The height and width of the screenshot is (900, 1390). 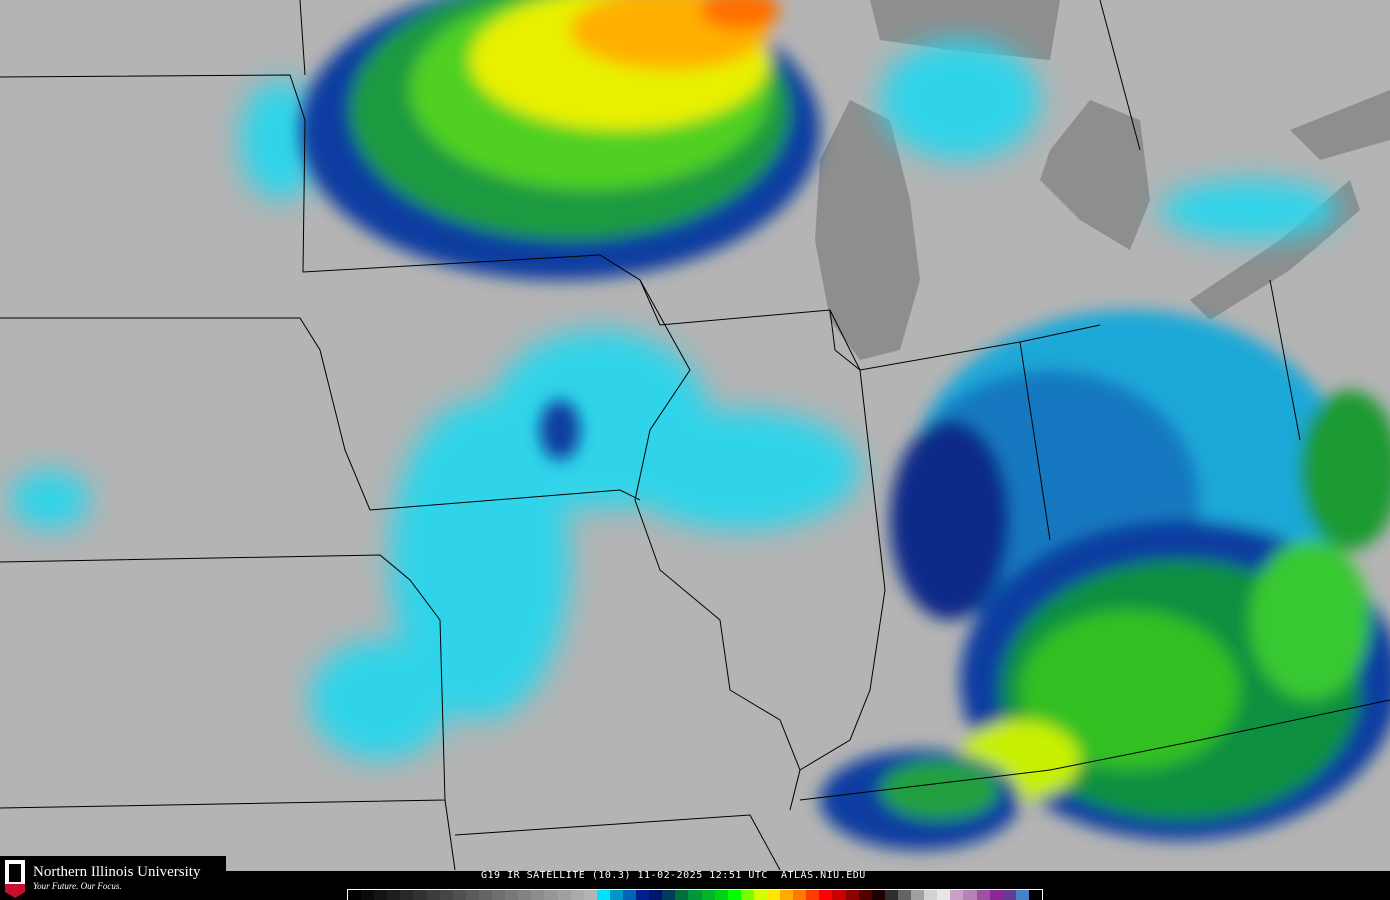 What do you see at coordinates (738, 875) in the screenshot?
I see `time-label: 12:51 UTC` at bounding box center [738, 875].